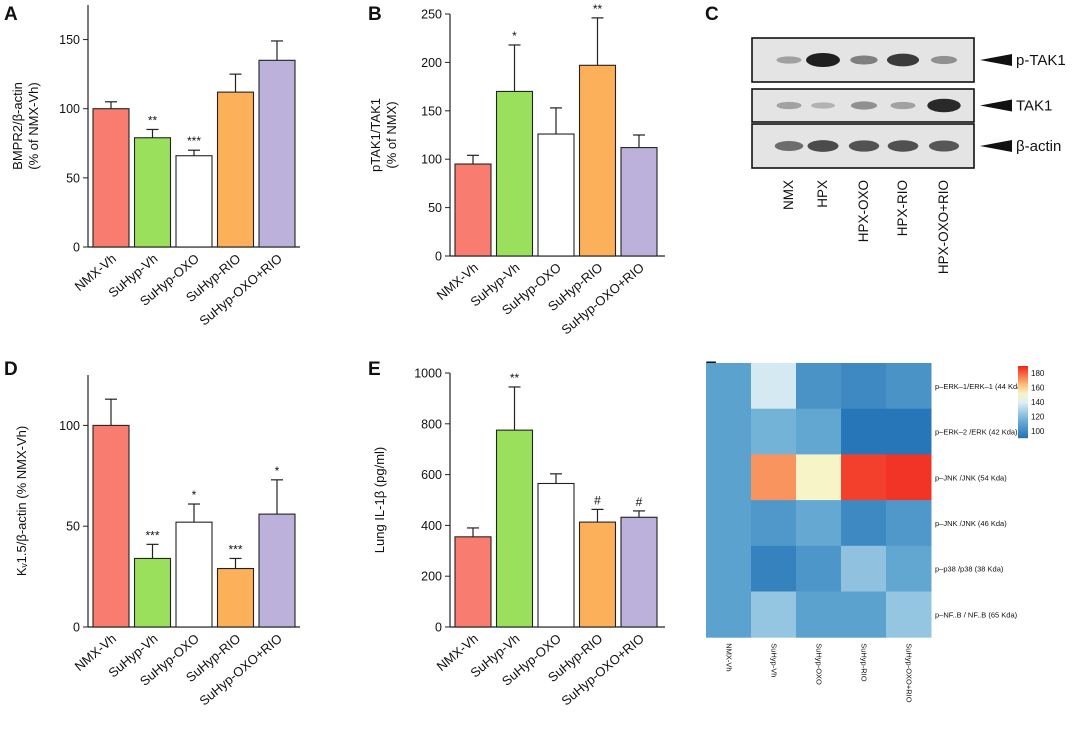  What do you see at coordinates (33, 125) in the screenshot?
I see `y-axis-label-line: (% of NMX-Vh)` at bounding box center [33, 125].